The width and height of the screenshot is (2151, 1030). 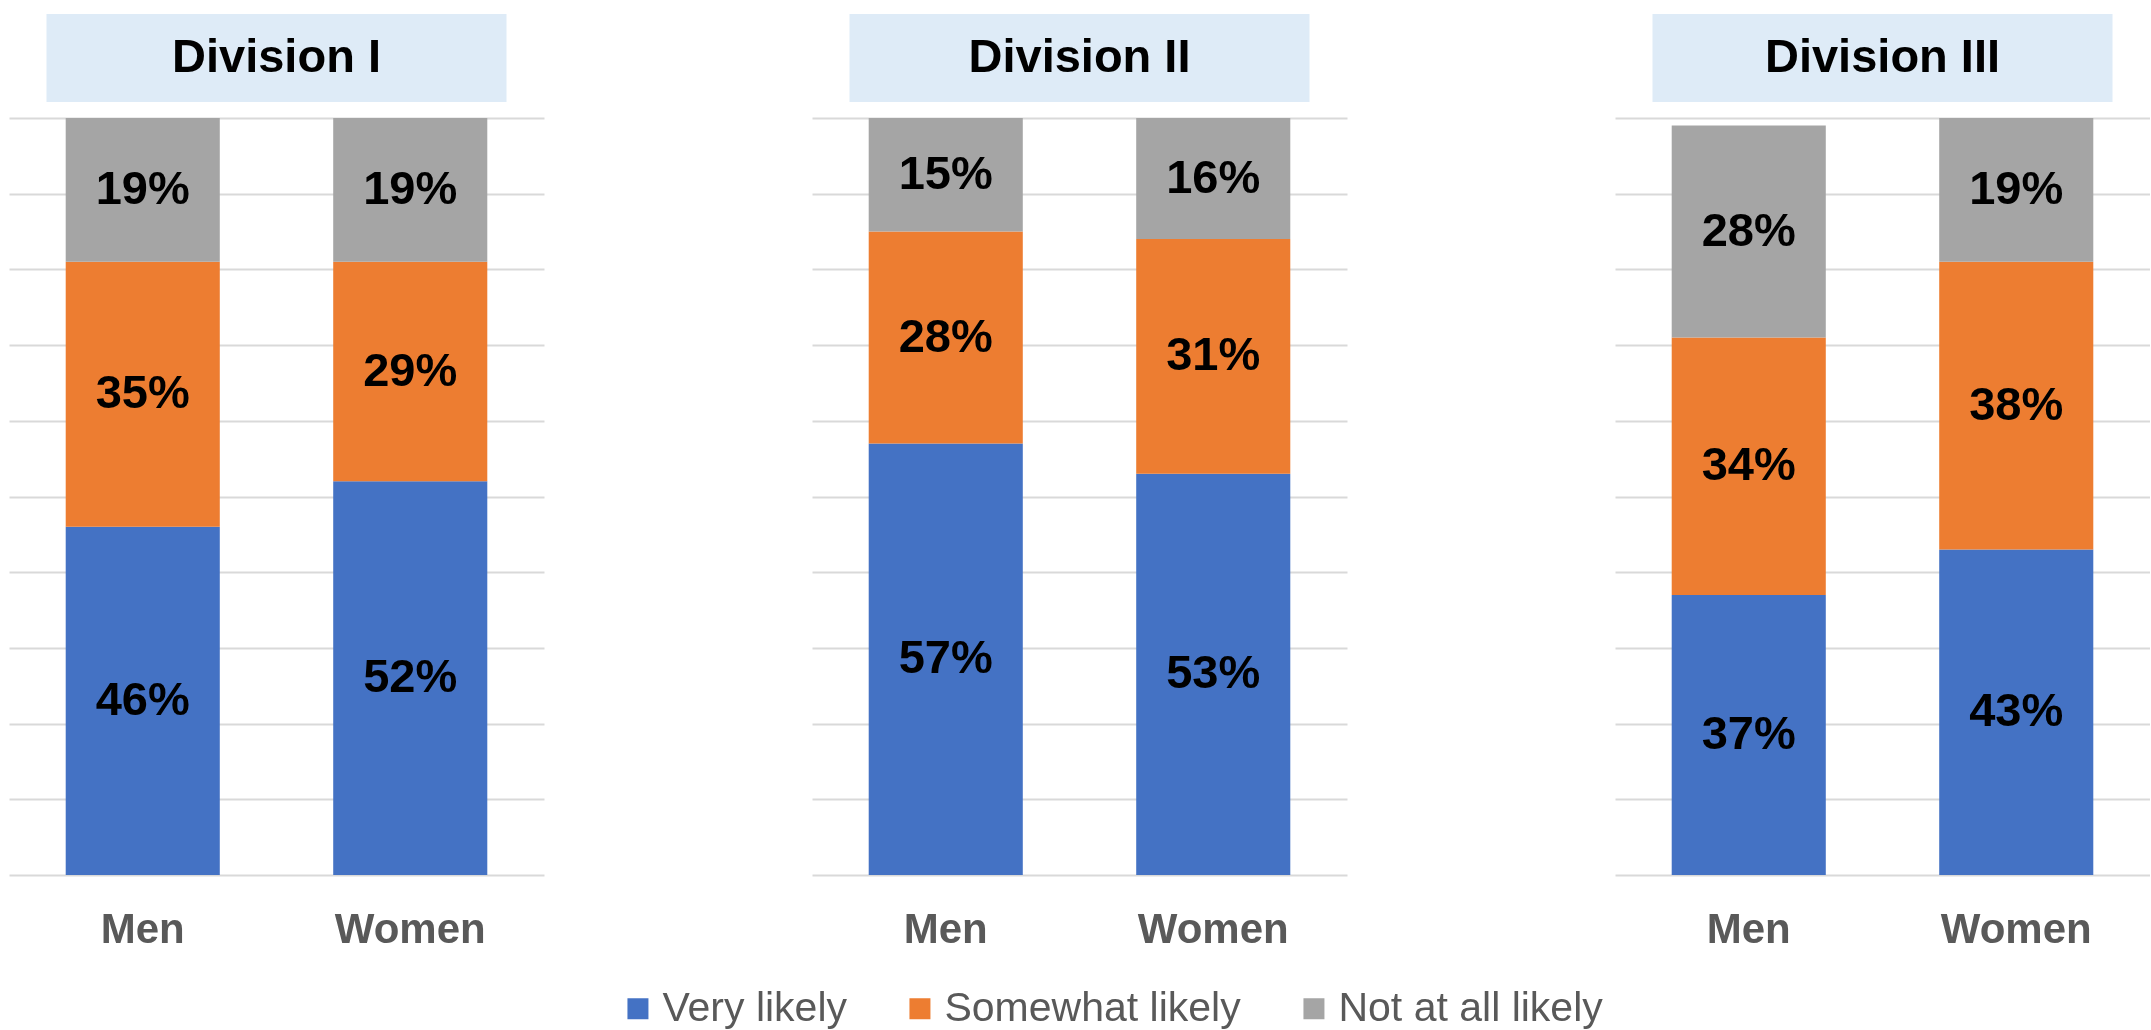 What do you see at coordinates (410, 369) in the screenshot?
I see `data-label: 29%` at bounding box center [410, 369].